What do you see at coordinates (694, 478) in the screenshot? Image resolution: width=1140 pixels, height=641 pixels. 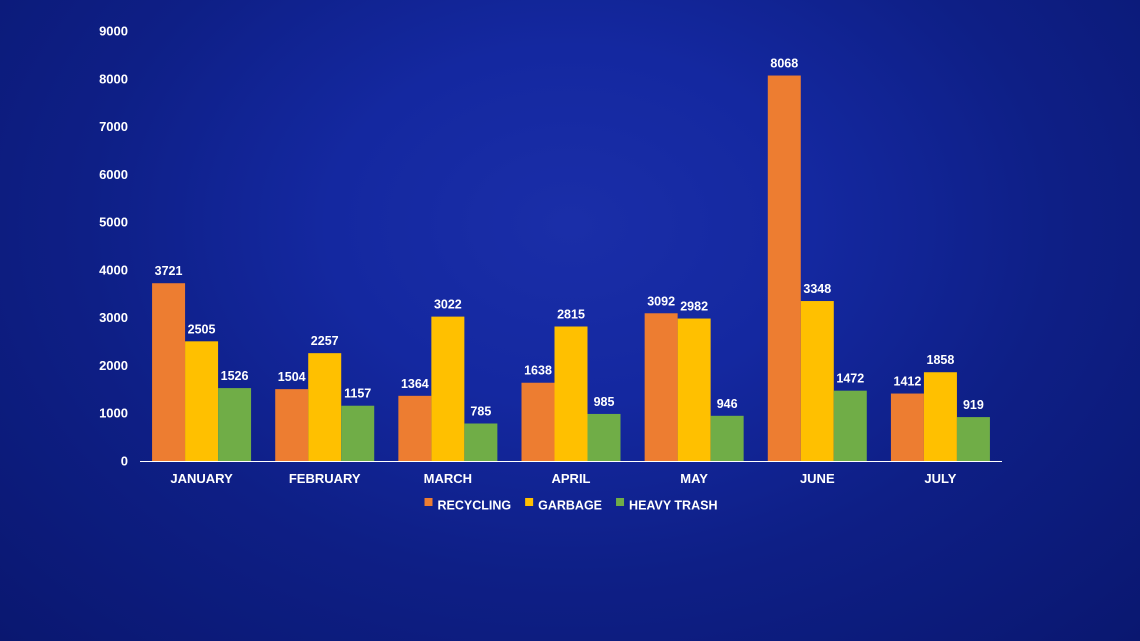 I see `x-tick-label: MAY` at bounding box center [694, 478].